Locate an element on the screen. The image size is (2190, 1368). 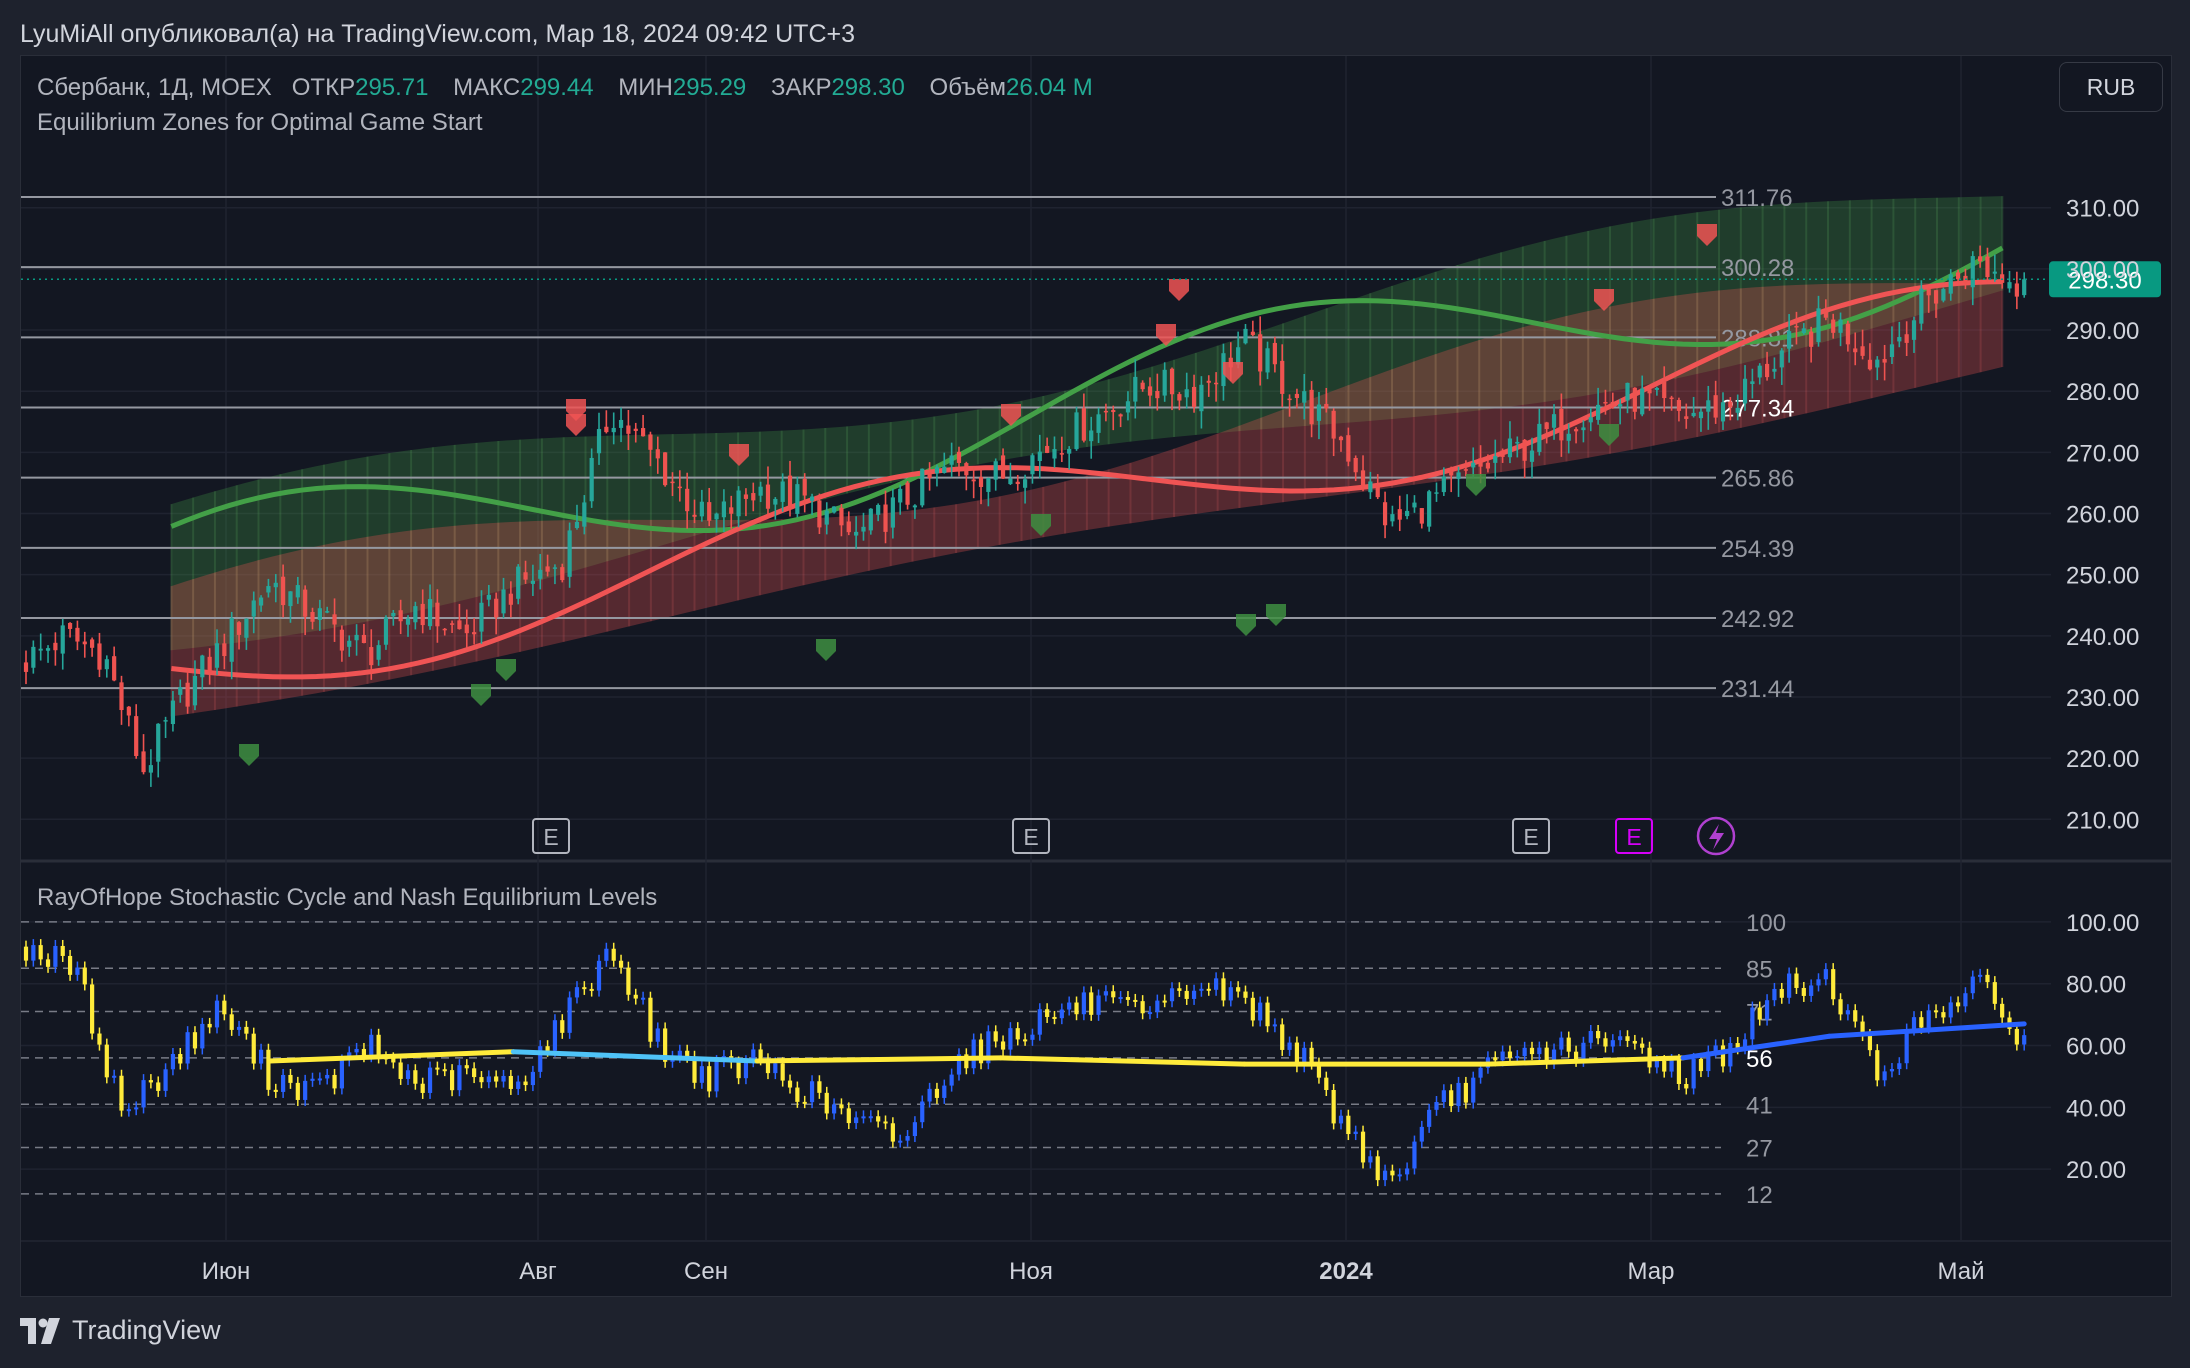
low-value: 295.29 is located at coordinates (709, 87).